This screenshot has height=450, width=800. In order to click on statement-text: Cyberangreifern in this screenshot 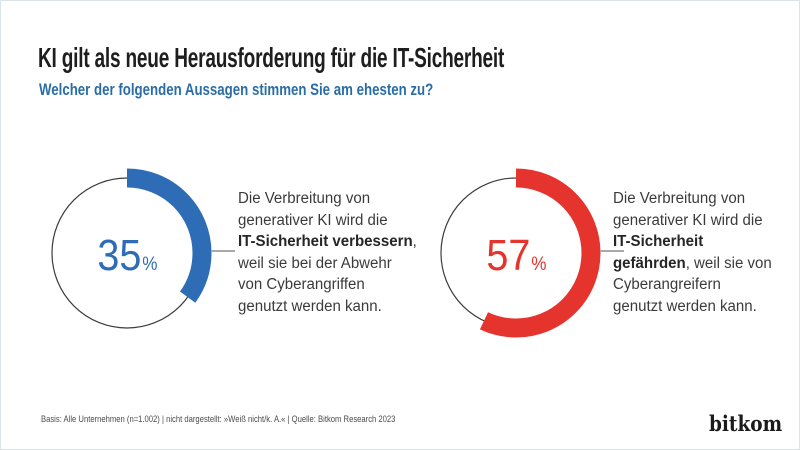, I will do `click(667, 284)`.